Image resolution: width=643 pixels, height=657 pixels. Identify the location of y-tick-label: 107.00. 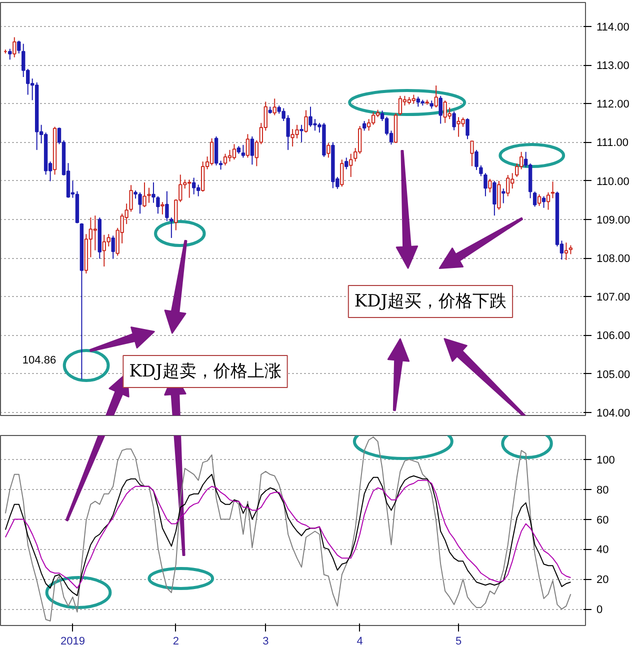
(613, 298).